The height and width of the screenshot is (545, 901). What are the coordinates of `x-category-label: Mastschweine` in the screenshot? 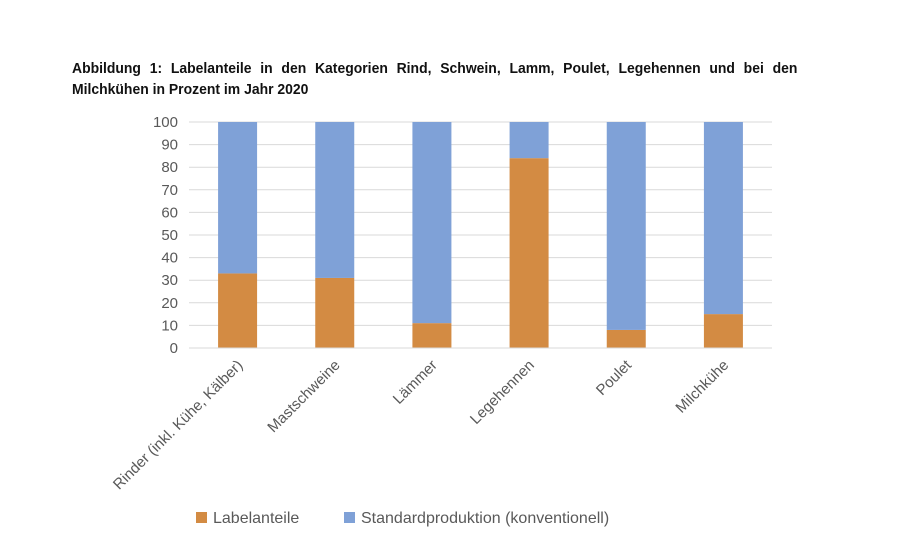 It's located at (303, 396).